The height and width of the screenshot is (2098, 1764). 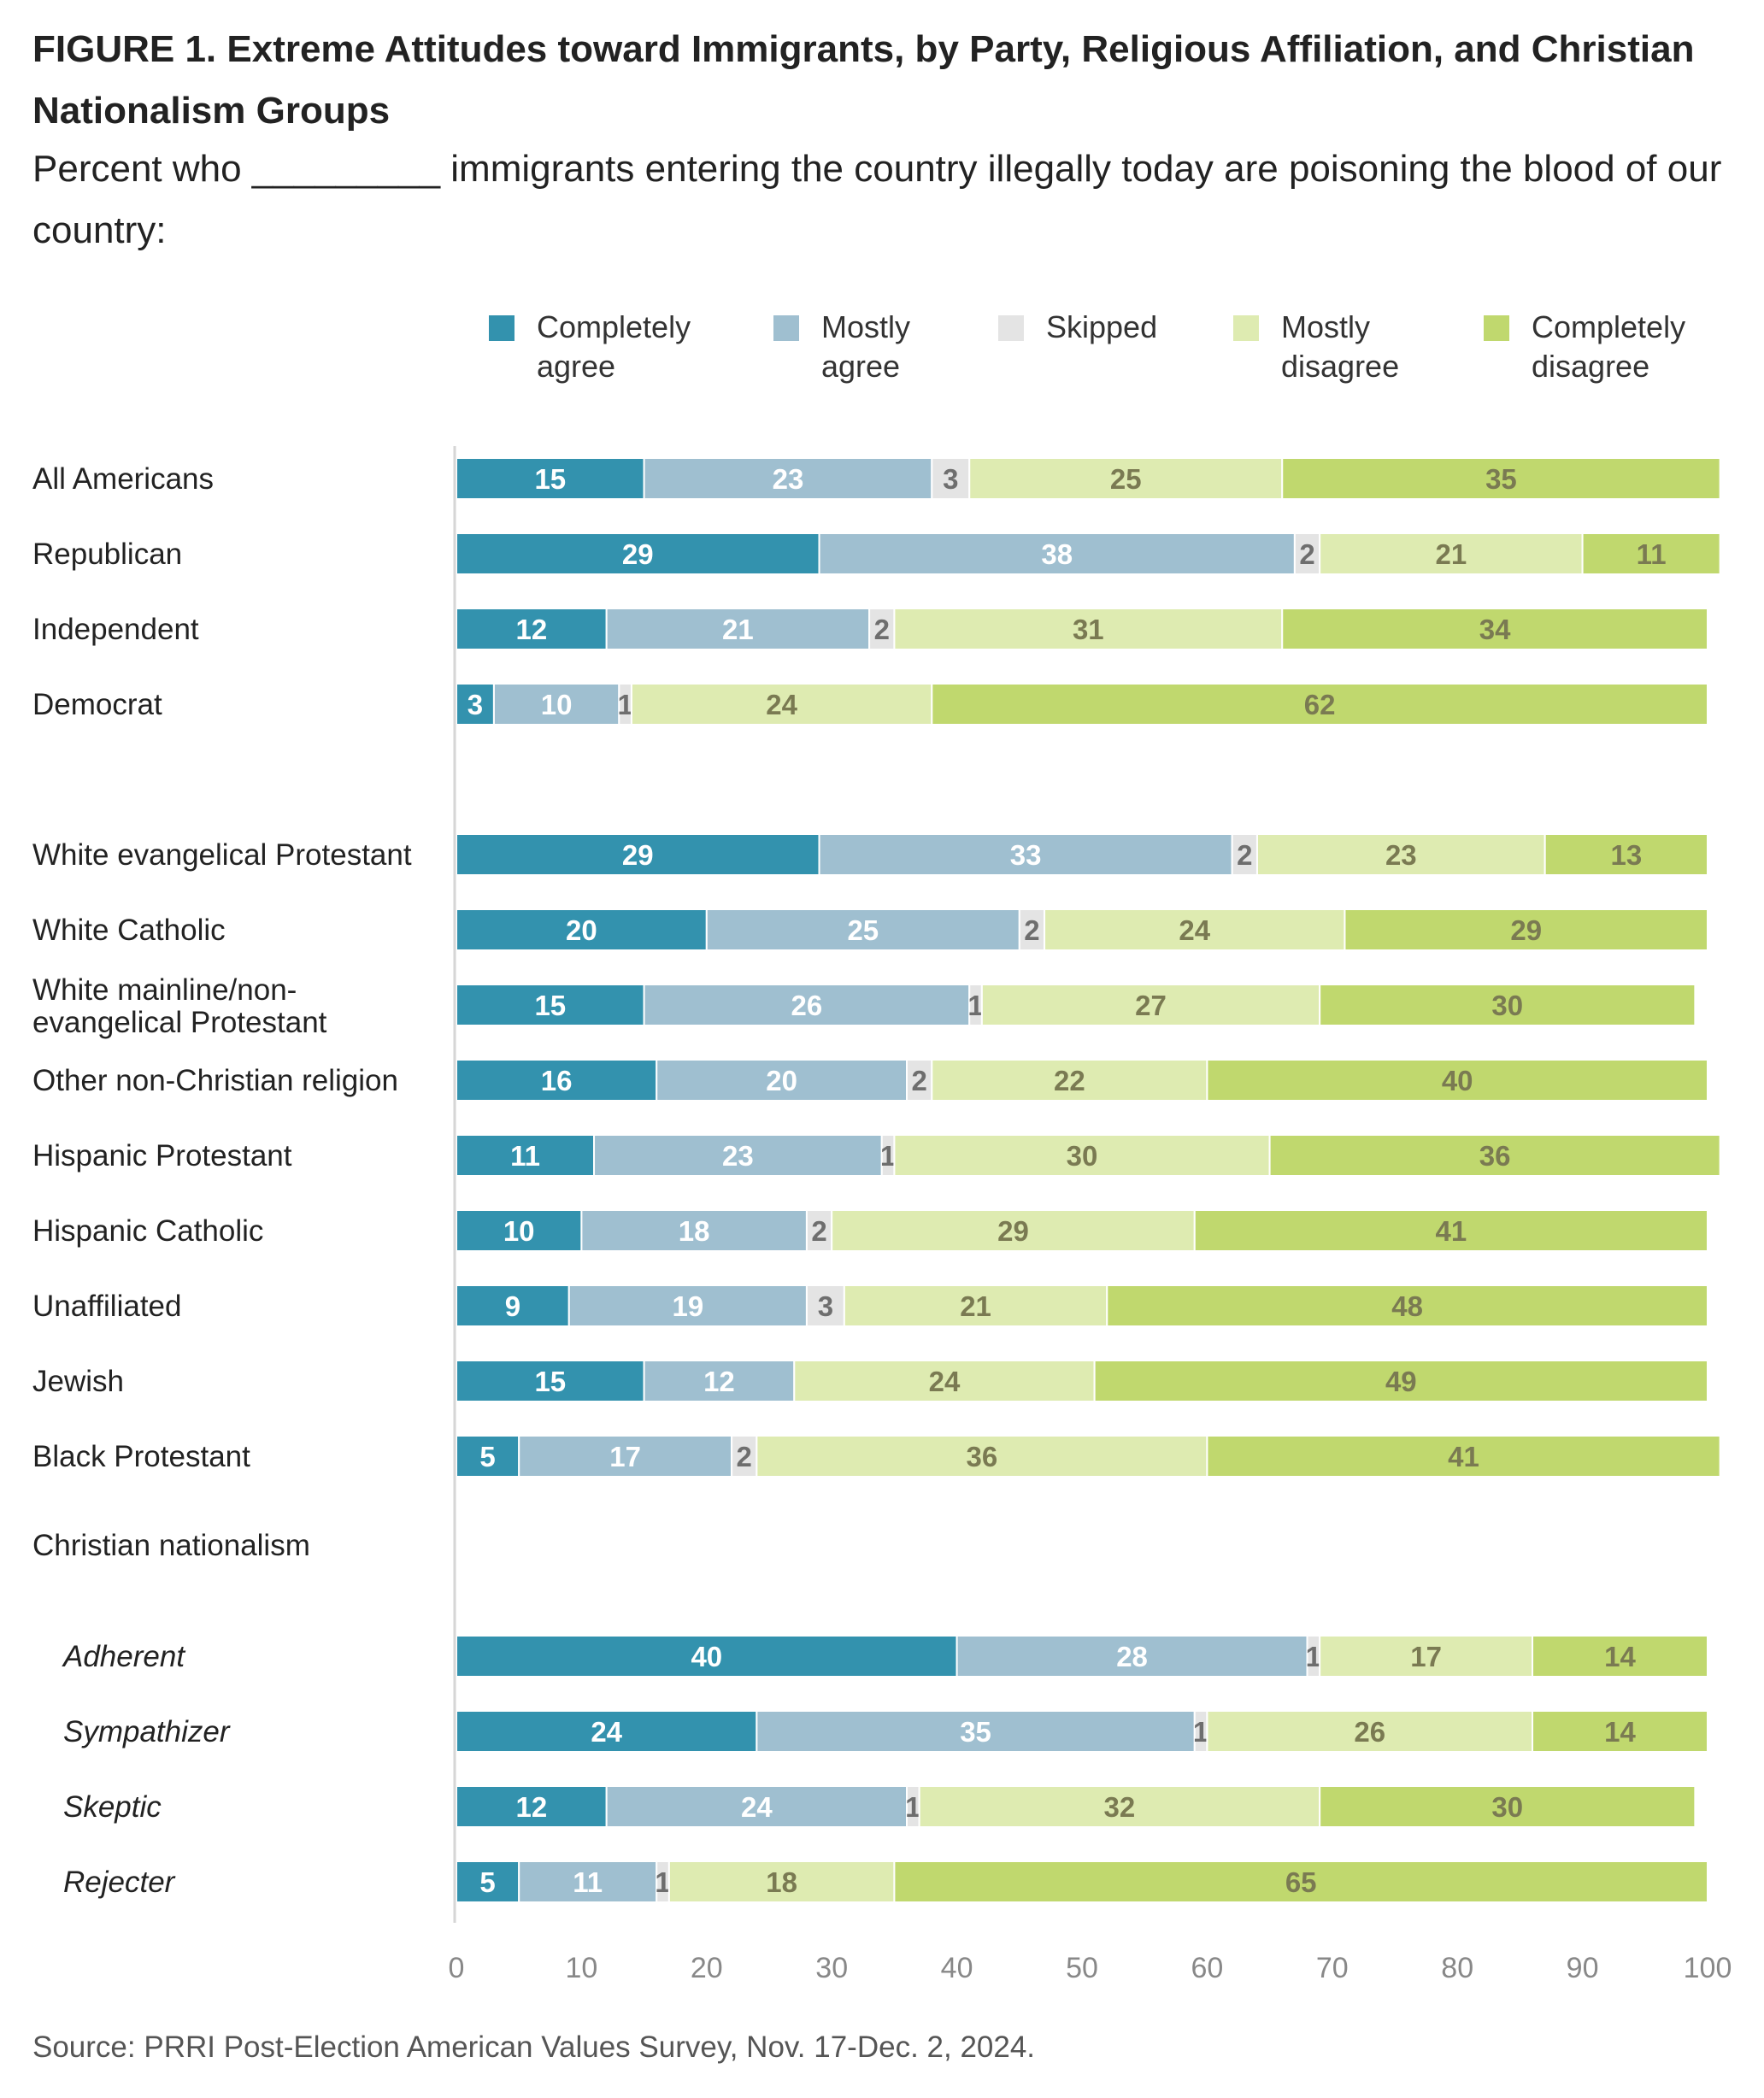 What do you see at coordinates (1401, 1382) in the screenshot?
I see `data-label: 49` at bounding box center [1401, 1382].